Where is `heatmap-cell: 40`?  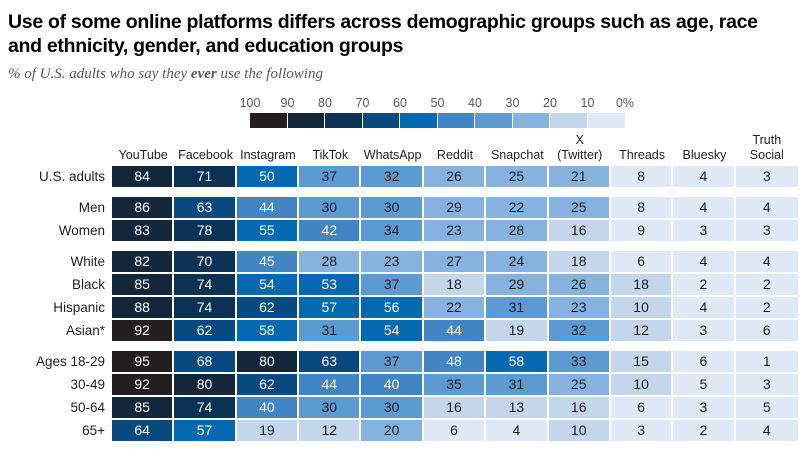 heatmap-cell: 40 is located at coordinates (268, 408).